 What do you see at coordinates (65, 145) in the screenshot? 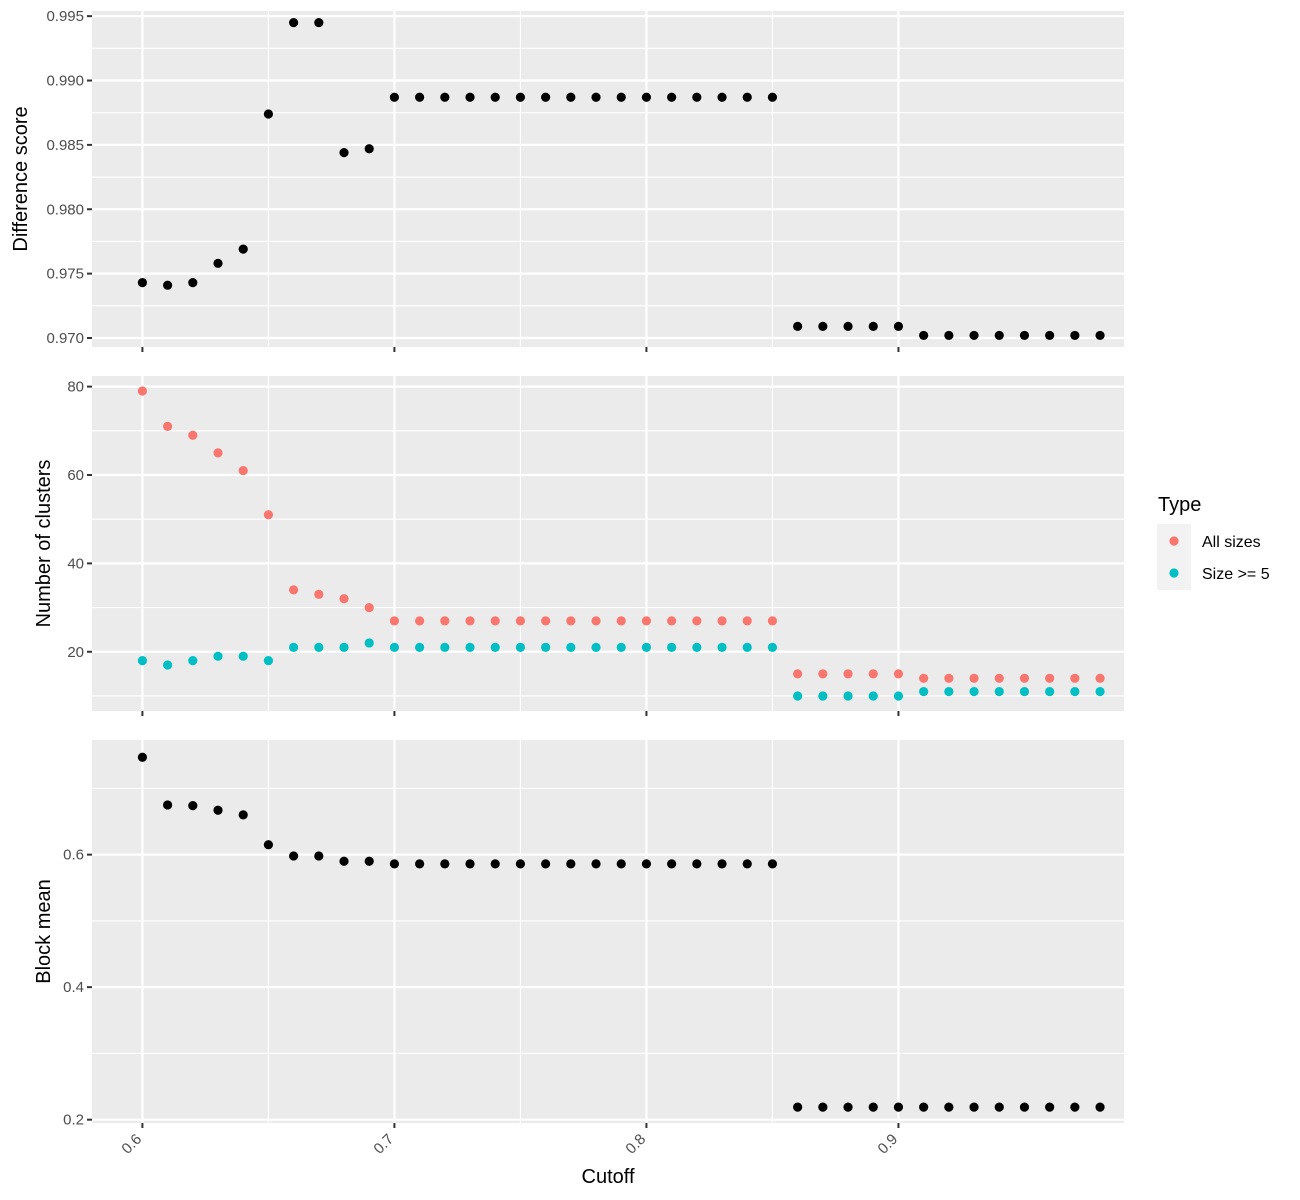
I see `y-tick-label: 0.985` at bounding box center [65, 145].